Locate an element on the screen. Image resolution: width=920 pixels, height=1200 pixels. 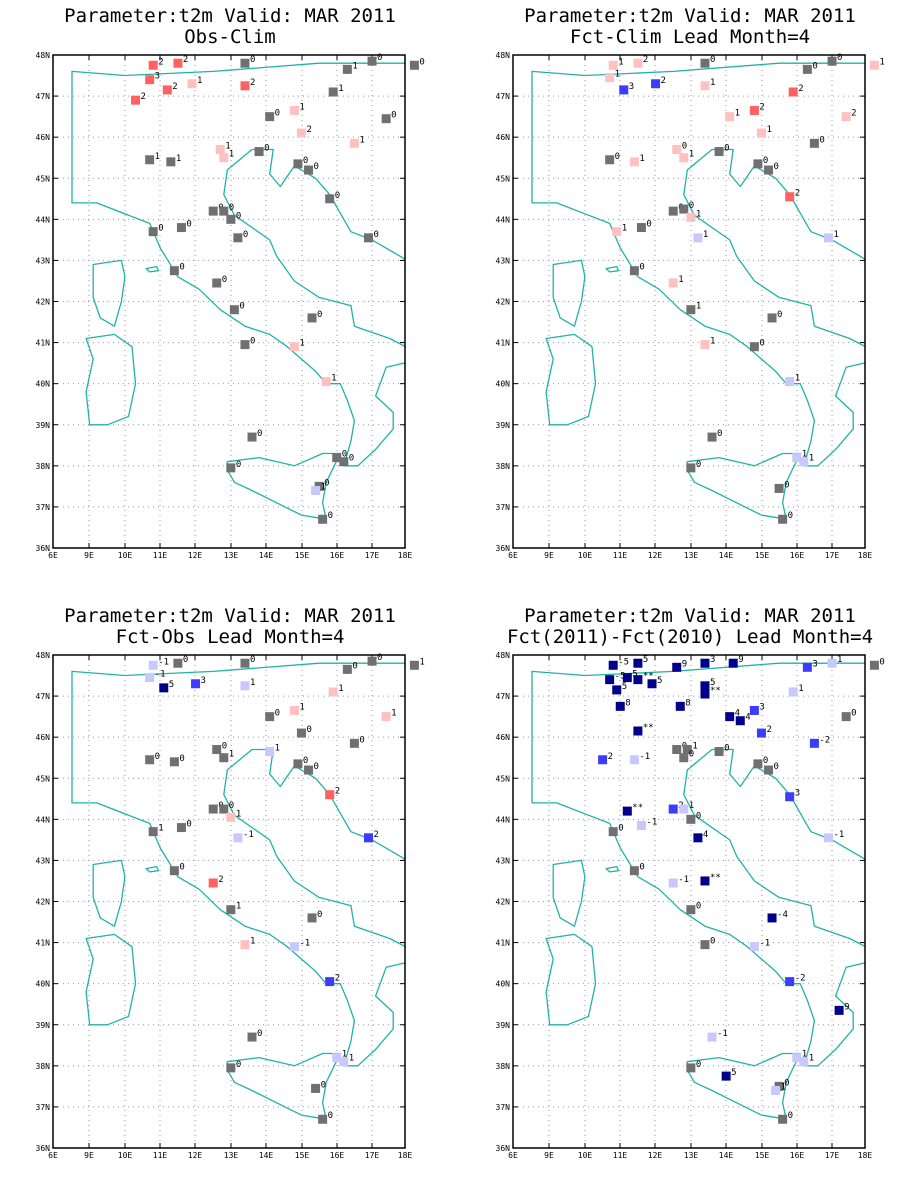
station-value: 4 is located at coordinates (747, 718).